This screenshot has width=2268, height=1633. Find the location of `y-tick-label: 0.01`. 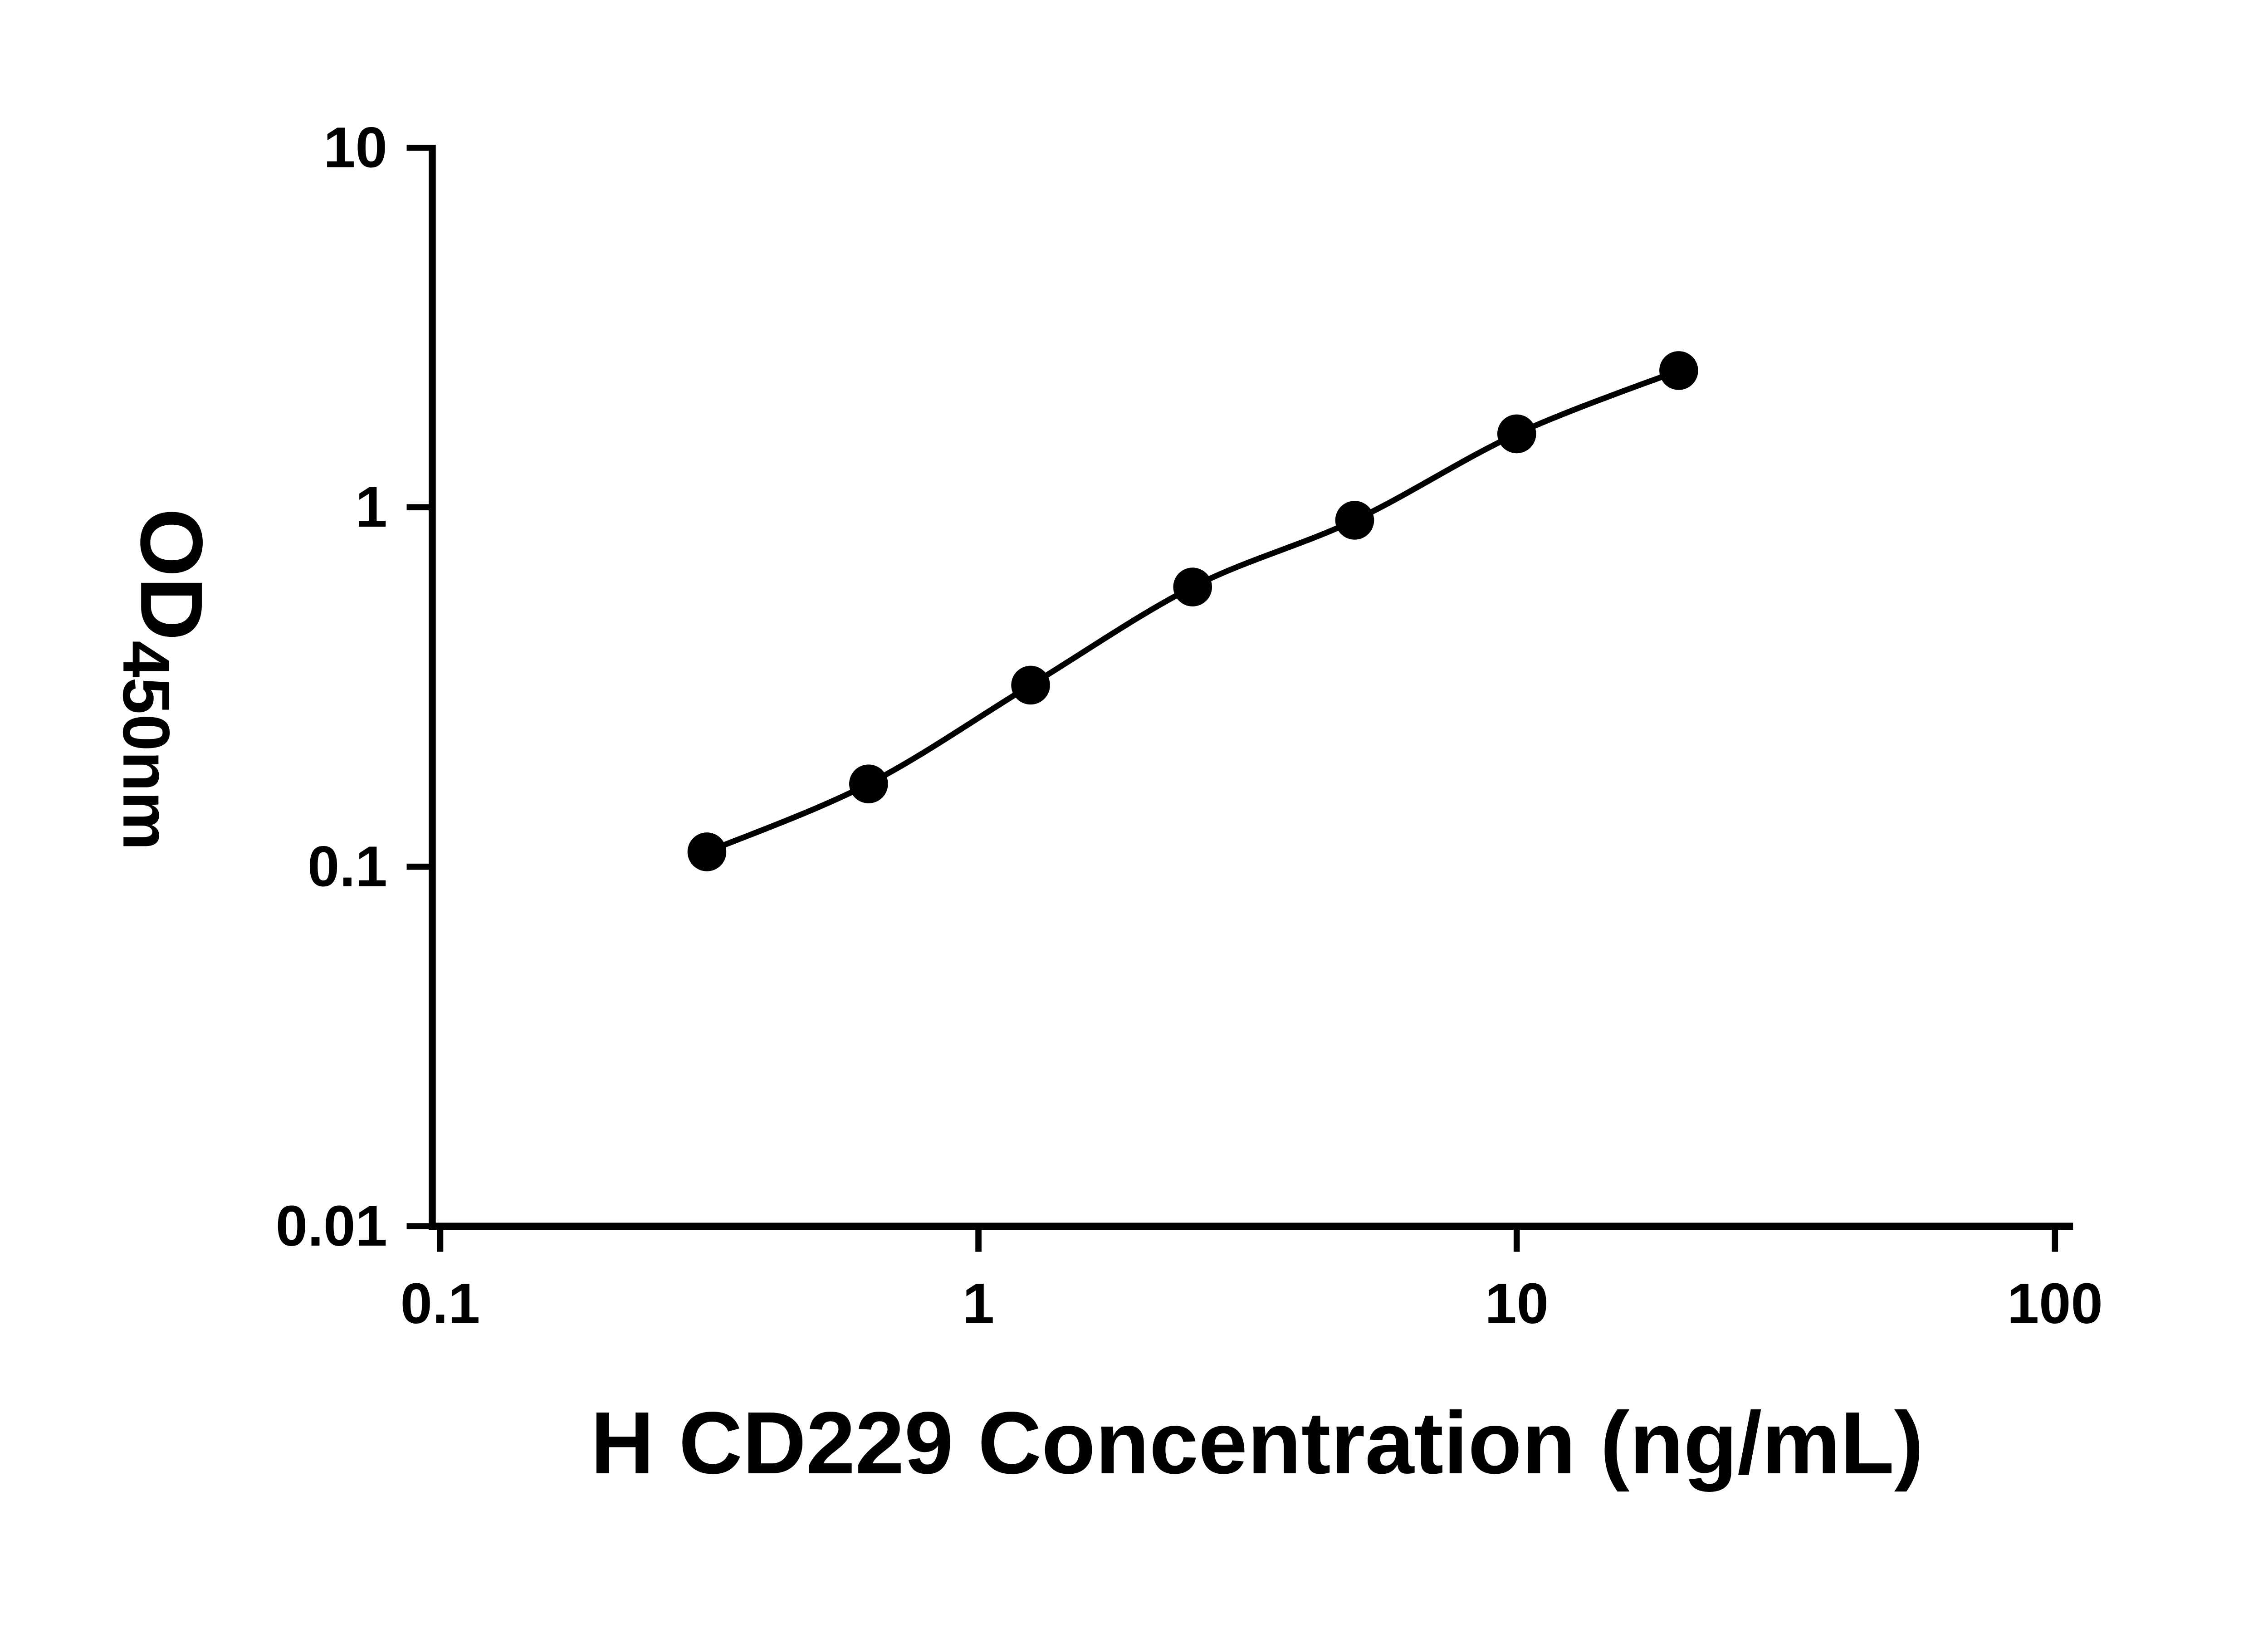

y-tick-label: 0.01 is located at coordinates (332, 1226).